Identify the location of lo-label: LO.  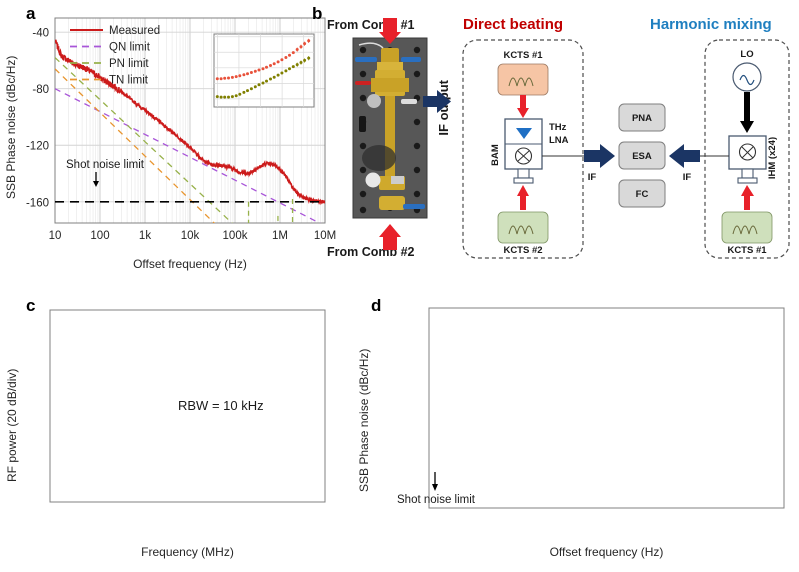
(746, 54).